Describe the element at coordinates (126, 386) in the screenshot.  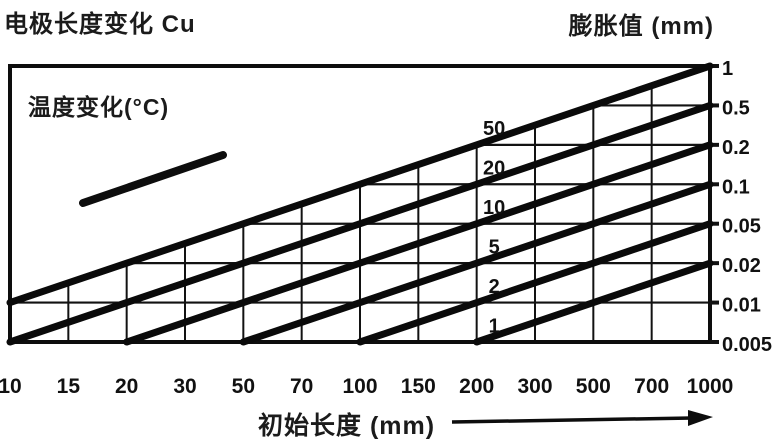
I see `x-axis-tick-label-20: 20` at that location.